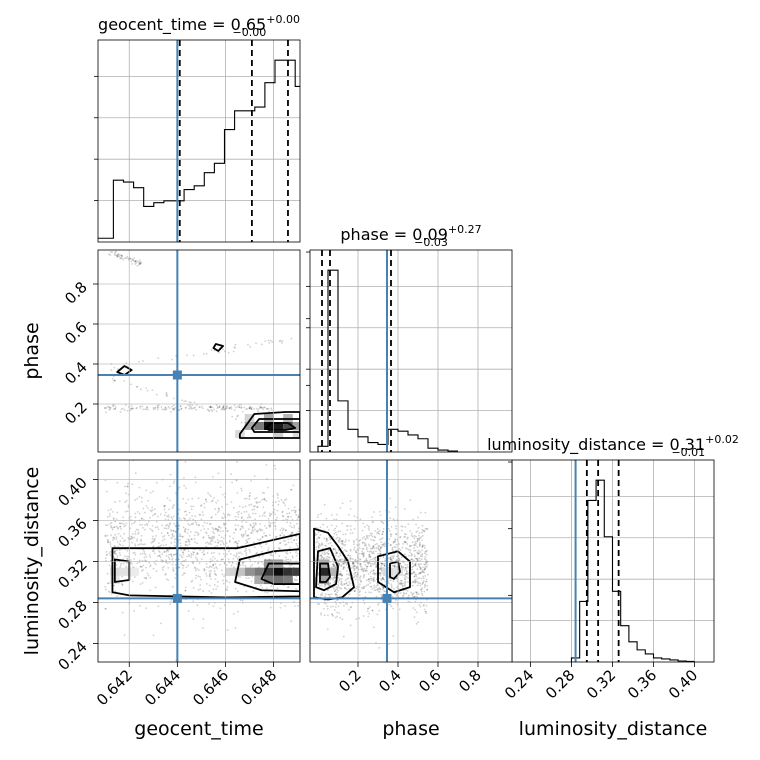 The height and width of the screenshot is (760, 760). What do you see at coordinates (296, 571) in the screenshot?
I see `density-cell` at bounding box center [296, 571].